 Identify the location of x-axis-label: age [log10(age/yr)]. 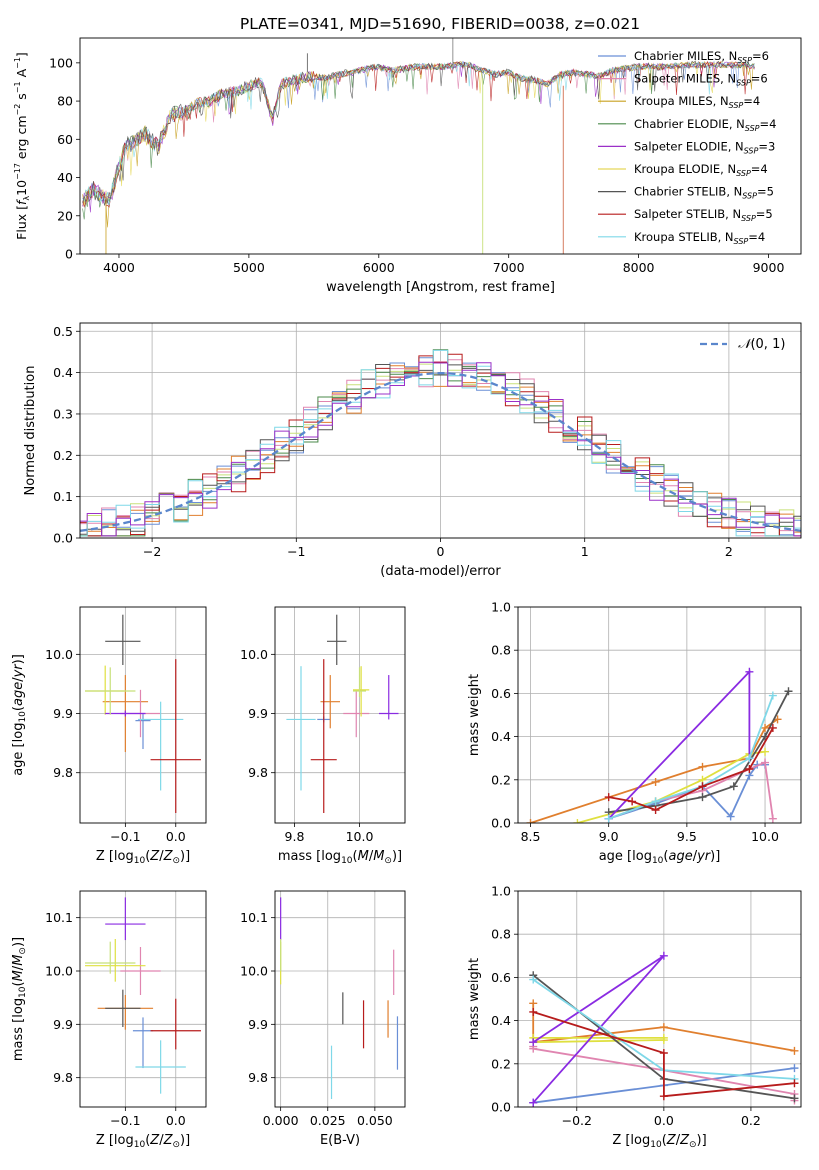
(660, 857).